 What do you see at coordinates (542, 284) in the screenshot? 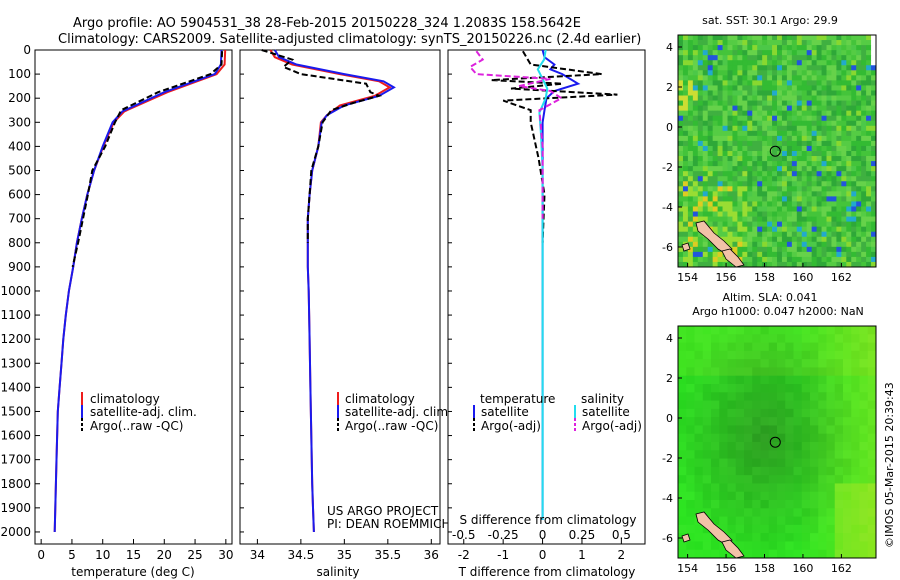
I see `s-satellite-diff-line` at bounding box center [542, 284].